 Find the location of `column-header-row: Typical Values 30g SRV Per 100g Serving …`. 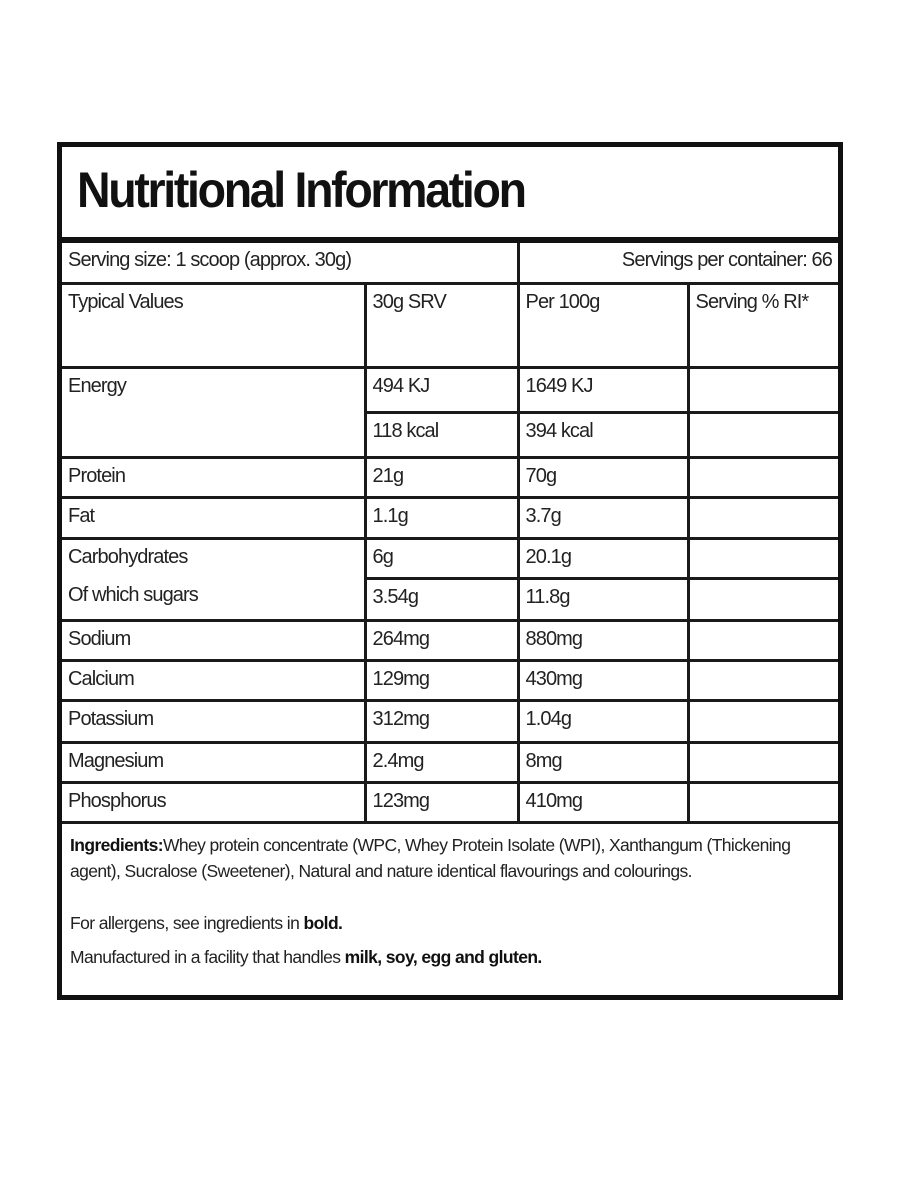

column-header-row: Typical Values 30g SRV Per 100g Serving … is located at coordinates (450, 325).